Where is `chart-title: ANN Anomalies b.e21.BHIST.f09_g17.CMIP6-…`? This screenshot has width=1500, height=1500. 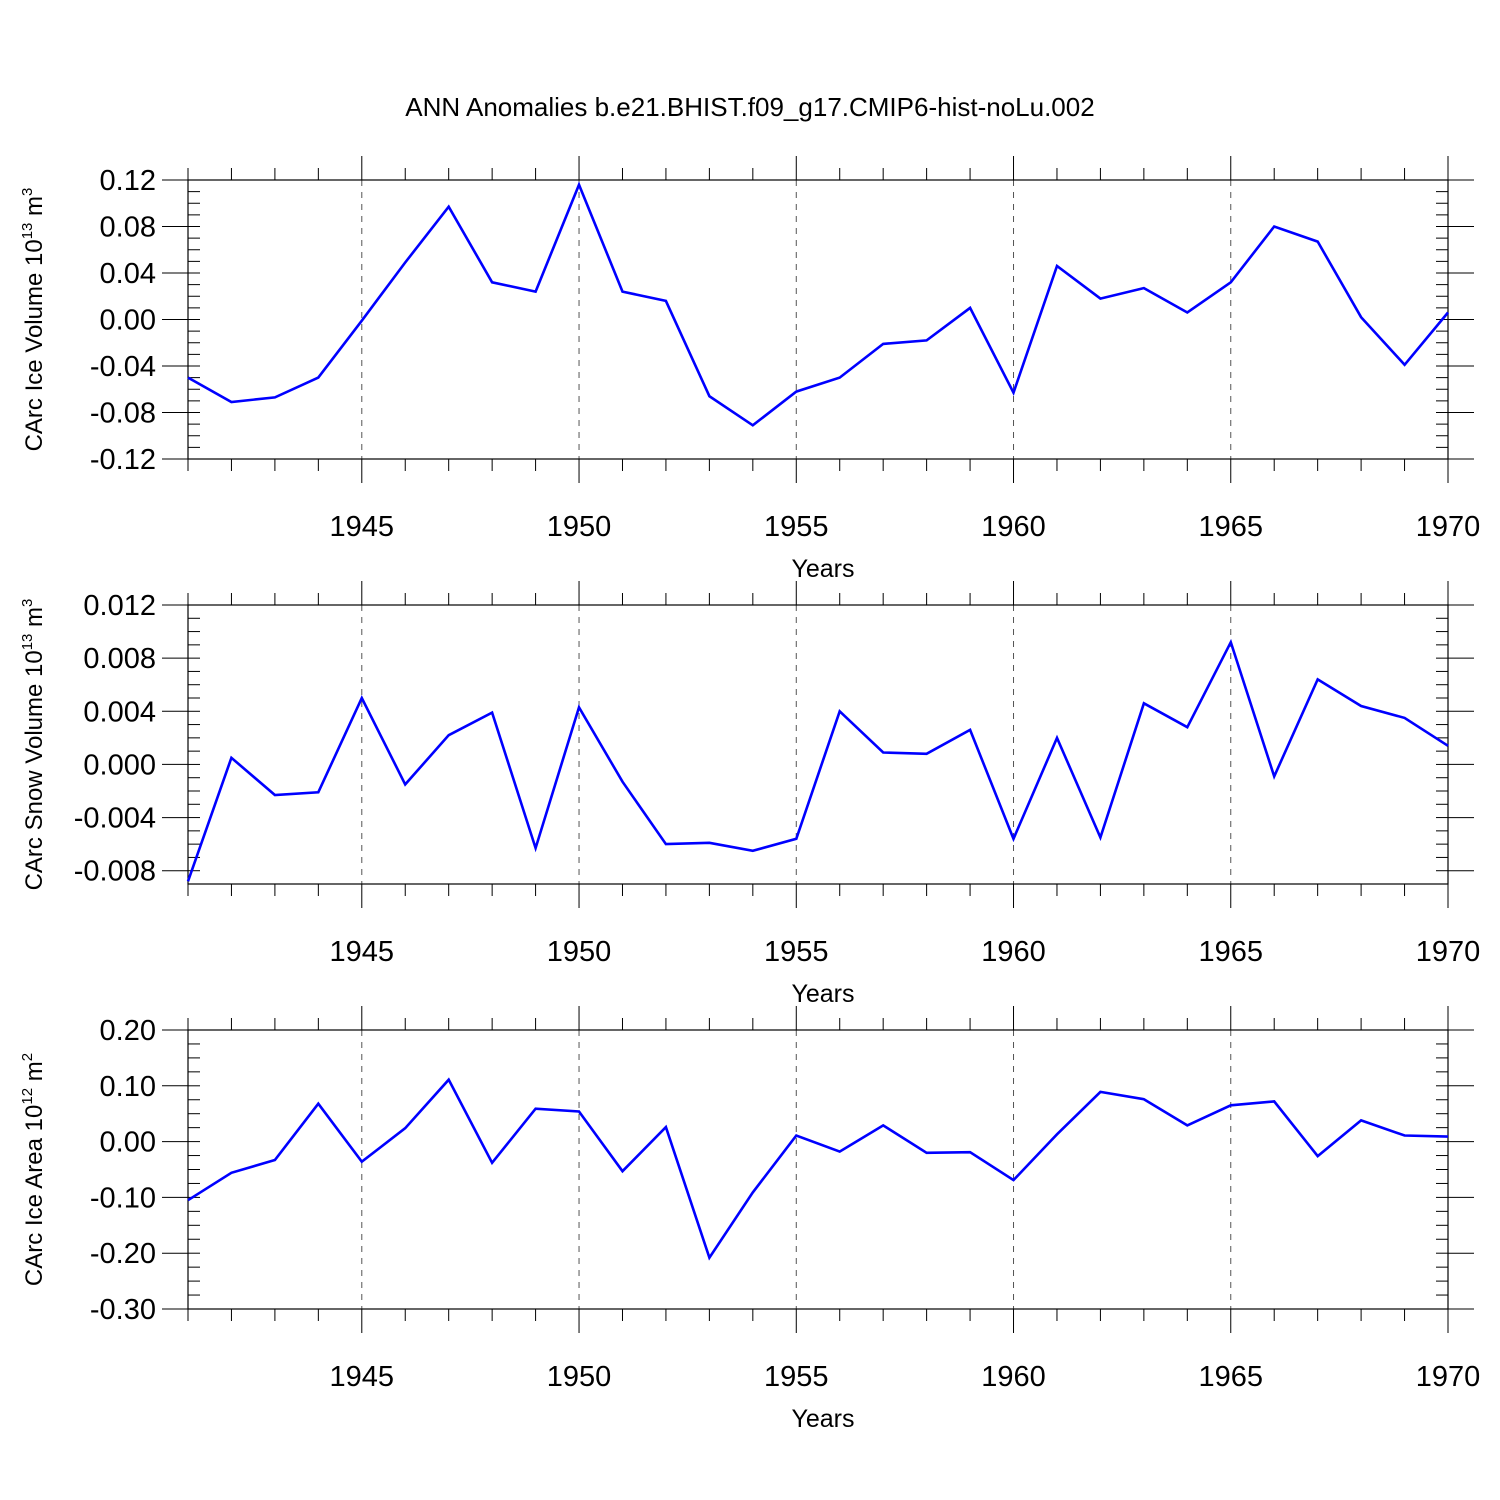
chart-title: ANN Anomalies b.e21.BHIST.f09_g17.CMIP6-… is located at coordinates (749, 107).